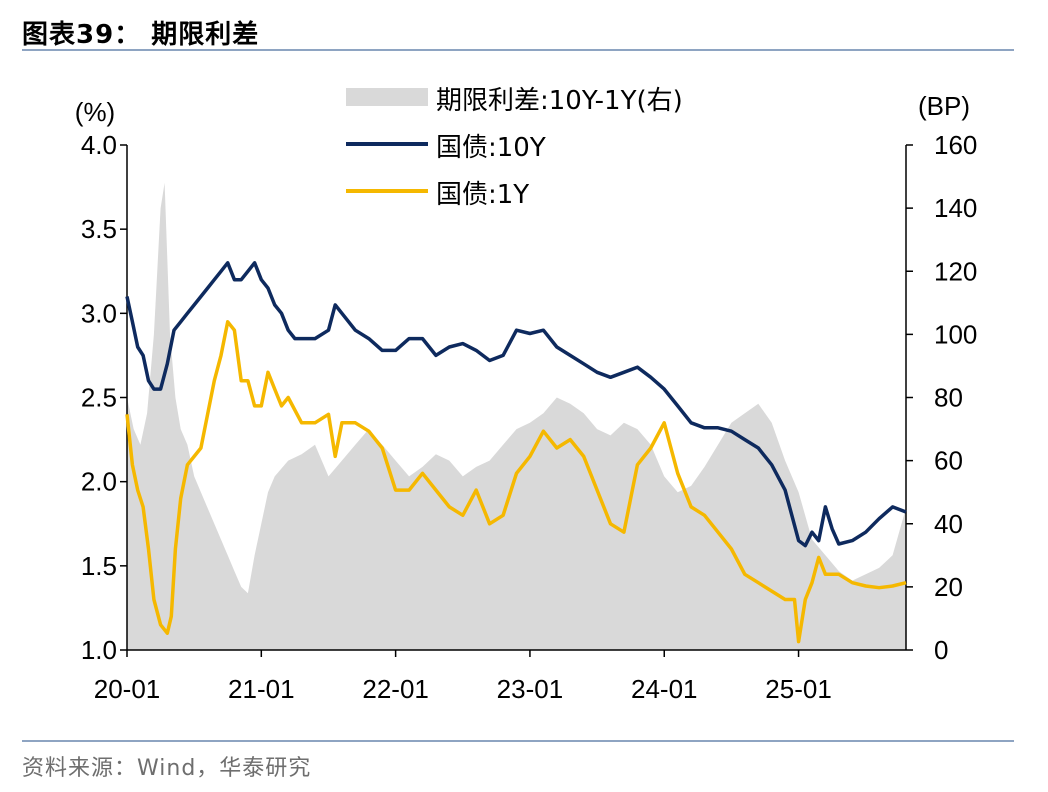  I want to click on bottom-divider, so click(518, 741).